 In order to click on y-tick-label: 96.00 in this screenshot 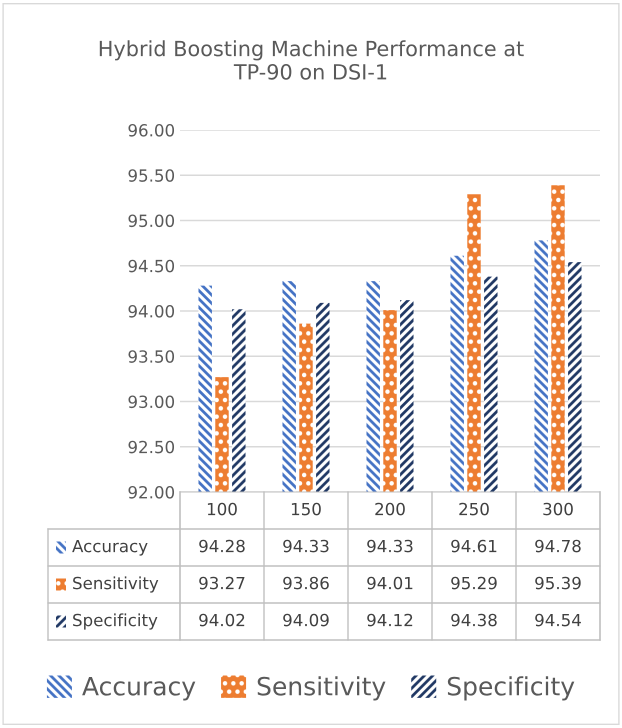, I will do `click(151, 130)`.